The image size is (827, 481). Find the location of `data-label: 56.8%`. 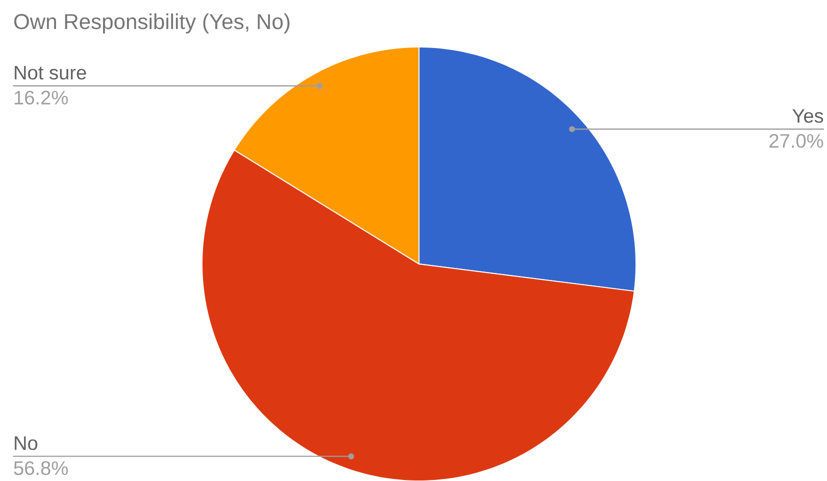

data-label: 56.8% is located at coordinates (41, 468).